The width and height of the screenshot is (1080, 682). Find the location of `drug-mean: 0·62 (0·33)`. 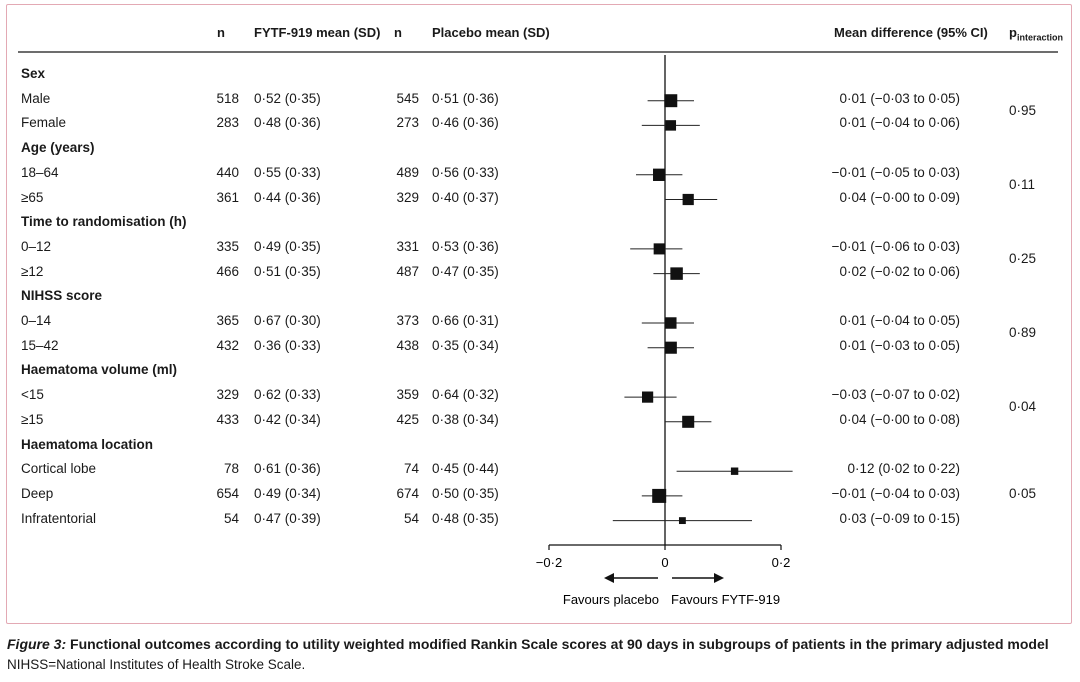

drug-mean: 0·62 (0·33) is located at coordinates (287, 395).